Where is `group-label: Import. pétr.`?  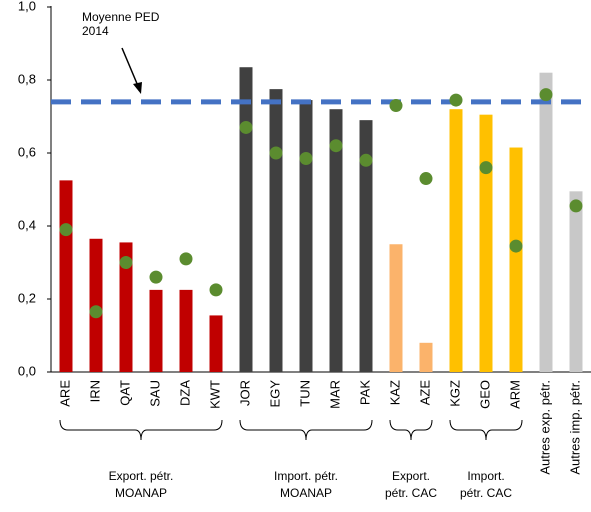 group-label: Import. pétr. is located at coordinates (306, 476).